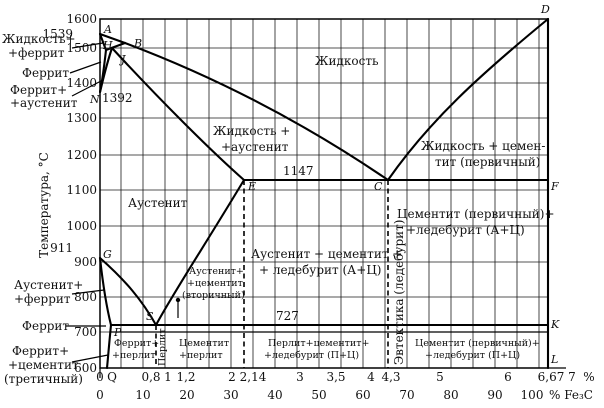 The height and width of the screenshot is (408, 604). What do you see at coordinates (117, 98) in the screenshot?
I see `temp-1392: 1392` at bounding box center [117, 98].